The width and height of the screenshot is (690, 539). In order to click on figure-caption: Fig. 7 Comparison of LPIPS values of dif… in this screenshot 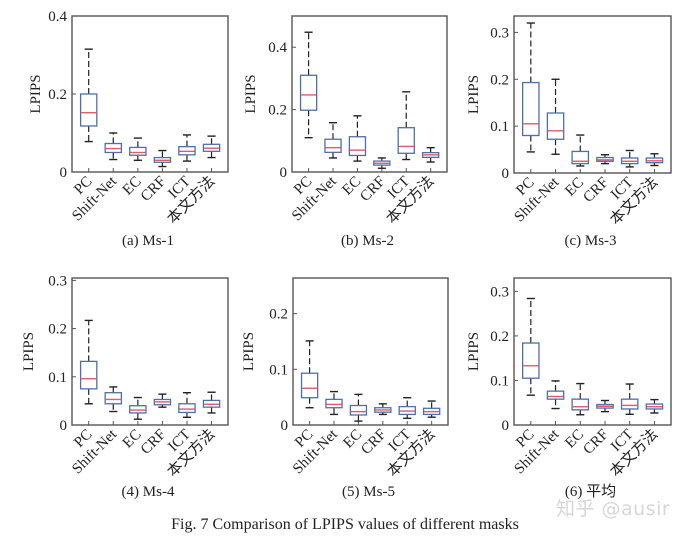, I will do `click(345, 524)`.